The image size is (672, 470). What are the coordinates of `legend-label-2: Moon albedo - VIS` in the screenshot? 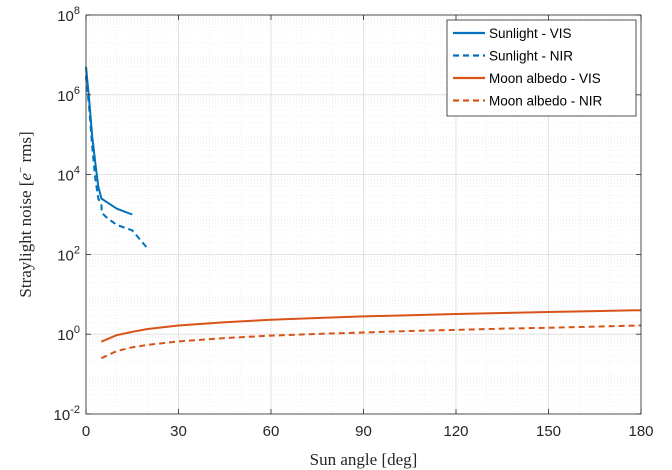 It's located at (545, 78).